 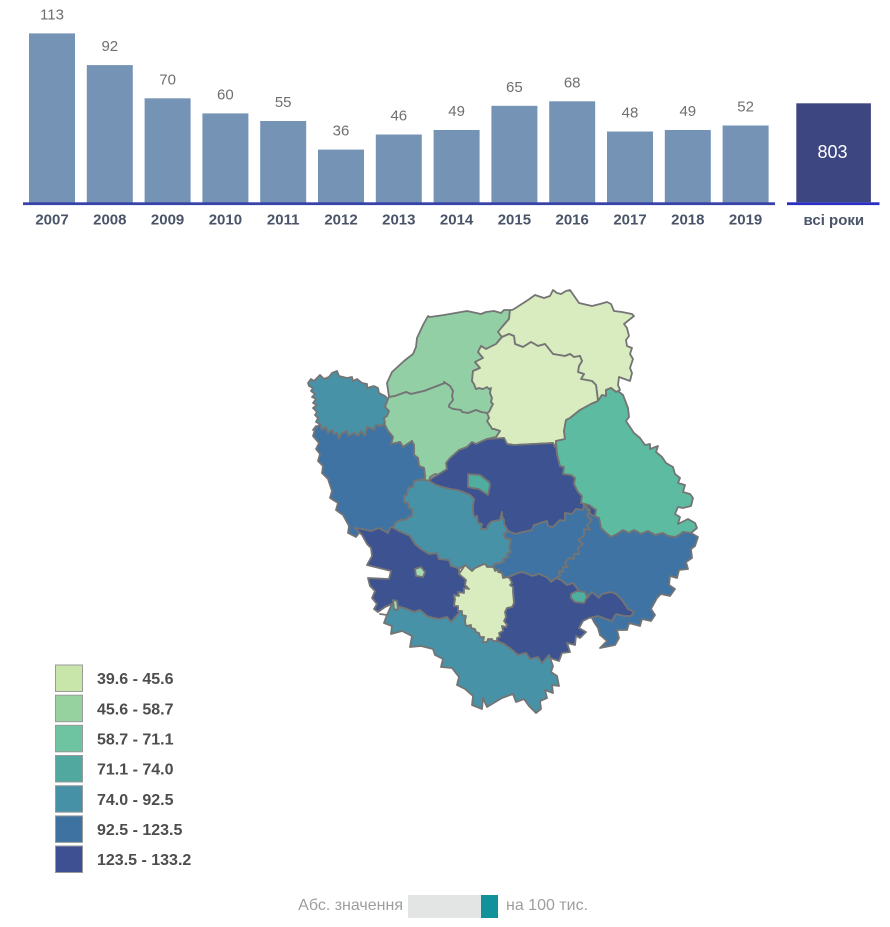 I want to click on svg-text: 2015, so click(x=514, y=220).